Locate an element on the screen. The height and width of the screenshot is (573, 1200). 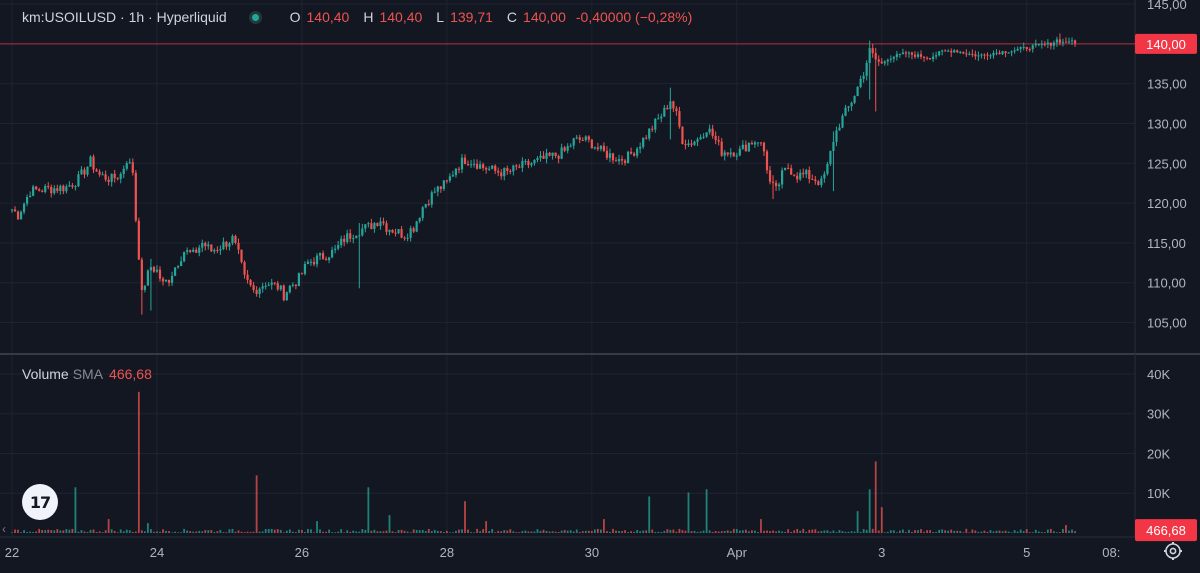
settings-gear-icon is located at coordinates (1173, 551).